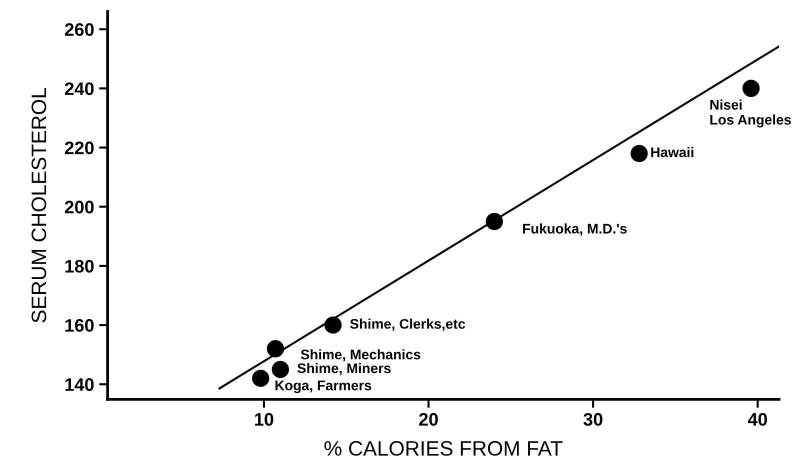  What do you see at coordinates (79, 207) in the screenshot?
I see `y-tick-label: 200` at bounding box center [79, 207].